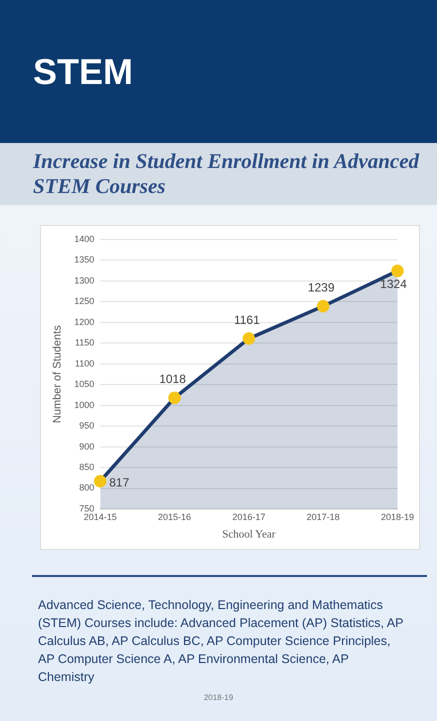 This screenshot has width=437, height=721. What do you see at coordinates (84, 239) in the screenshot?
I see `y-tick-label: 1400` at bounding box center [84, 239].